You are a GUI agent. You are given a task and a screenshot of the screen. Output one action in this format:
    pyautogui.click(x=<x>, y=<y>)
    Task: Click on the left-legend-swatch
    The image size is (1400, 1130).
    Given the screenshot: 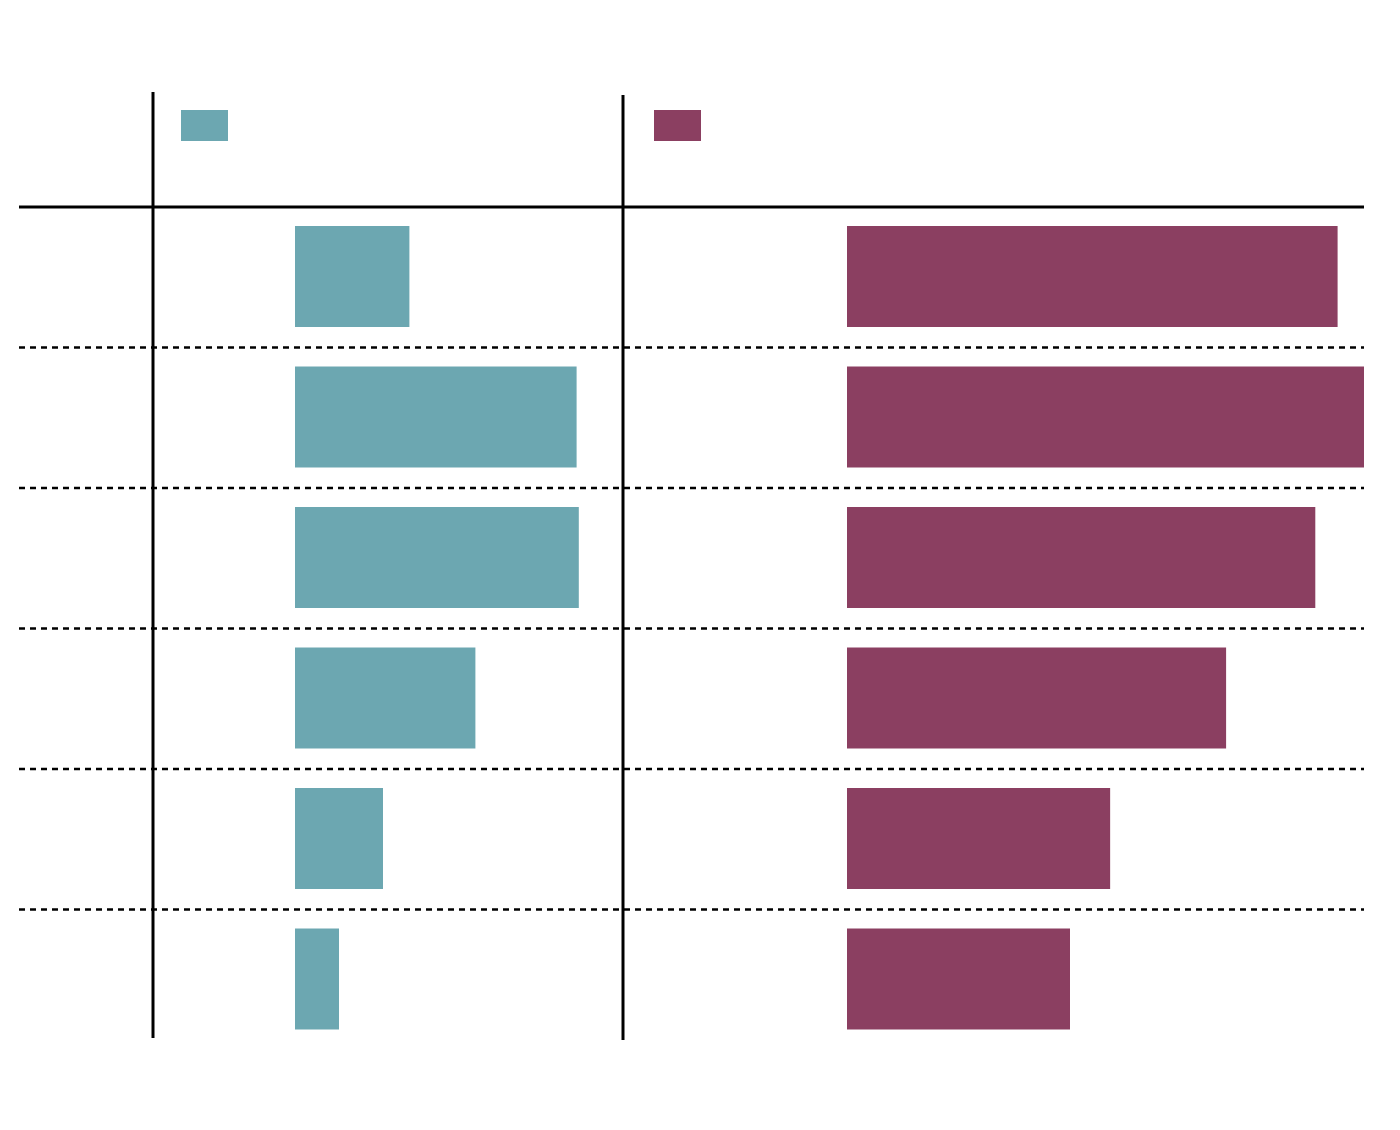 What is the action you would take?
    pyautogui.click(x=204, y=125)
    